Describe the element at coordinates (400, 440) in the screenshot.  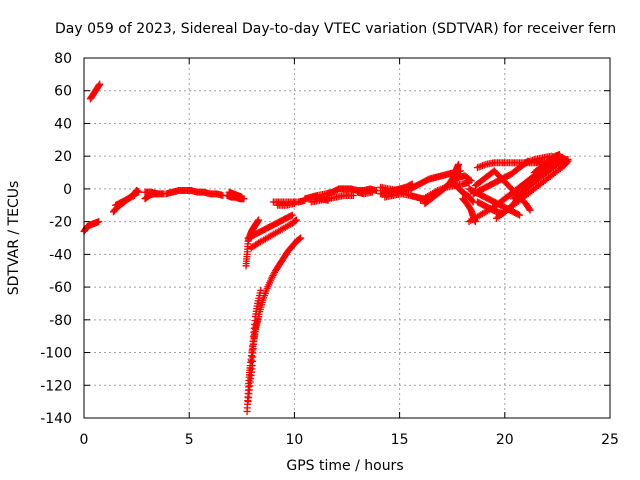
I see `x-tick-label: 15` at that location.